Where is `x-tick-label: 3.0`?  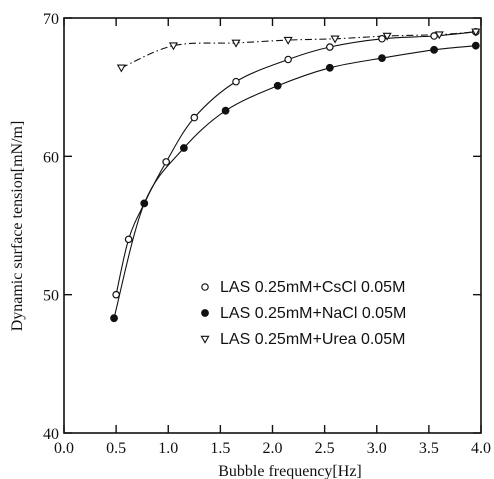 x-tick-label: 3.0 is located at coordinates (377, 448).